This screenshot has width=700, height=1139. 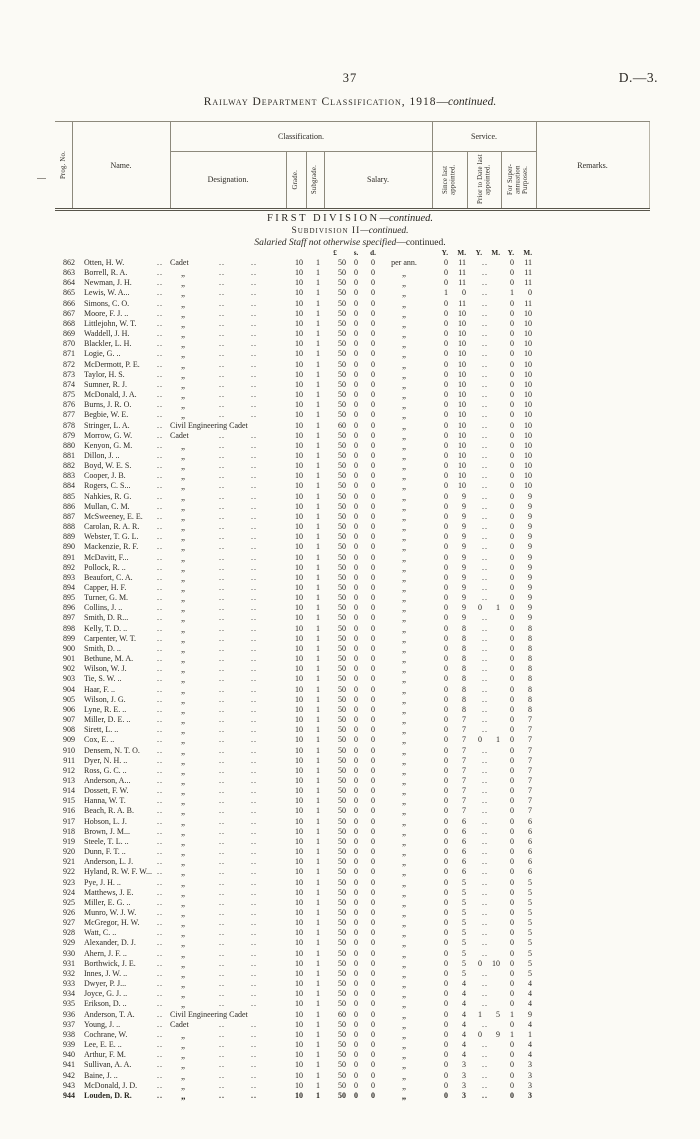 I want to click on prog-no: 880, so click(x=69, y=445).